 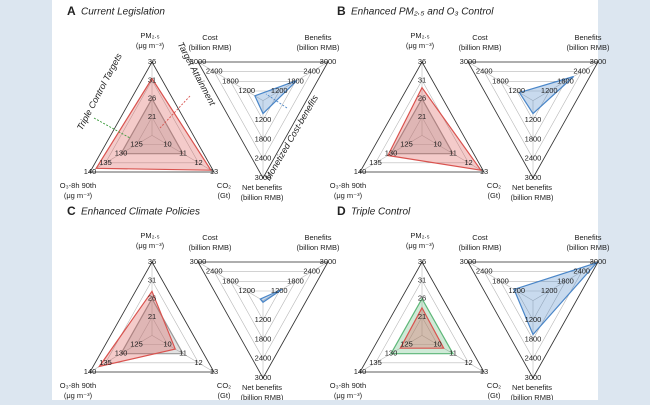 I want to click on tick-label: 26, so click(x=422, y=298).